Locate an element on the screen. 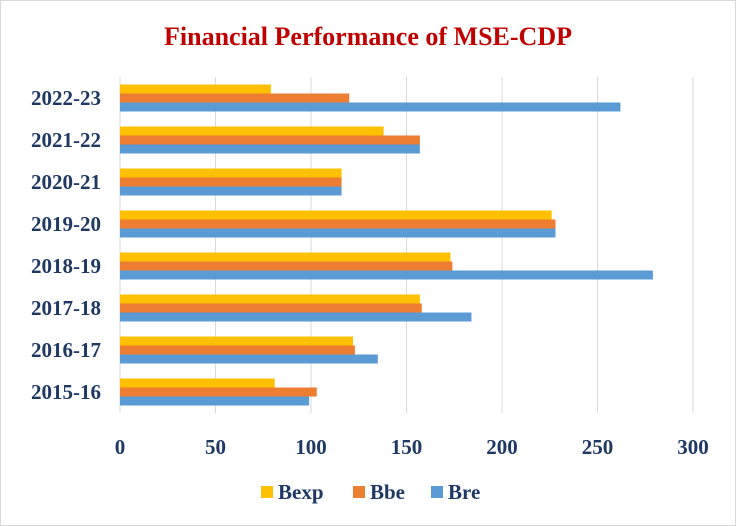 This screenshot has height=526, width=736. x-tick-label: 50 is located at coordinates (215, 447).